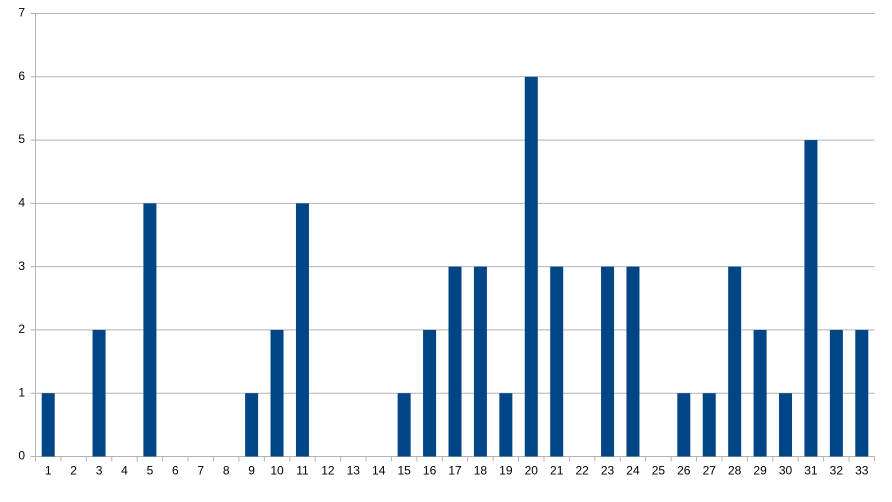 This screenshot has height=502, width=892. What do you see at coordinates (710, 471) in the screenshot?
I see `x-tick-label: 27` at bounding box center [710, 471].